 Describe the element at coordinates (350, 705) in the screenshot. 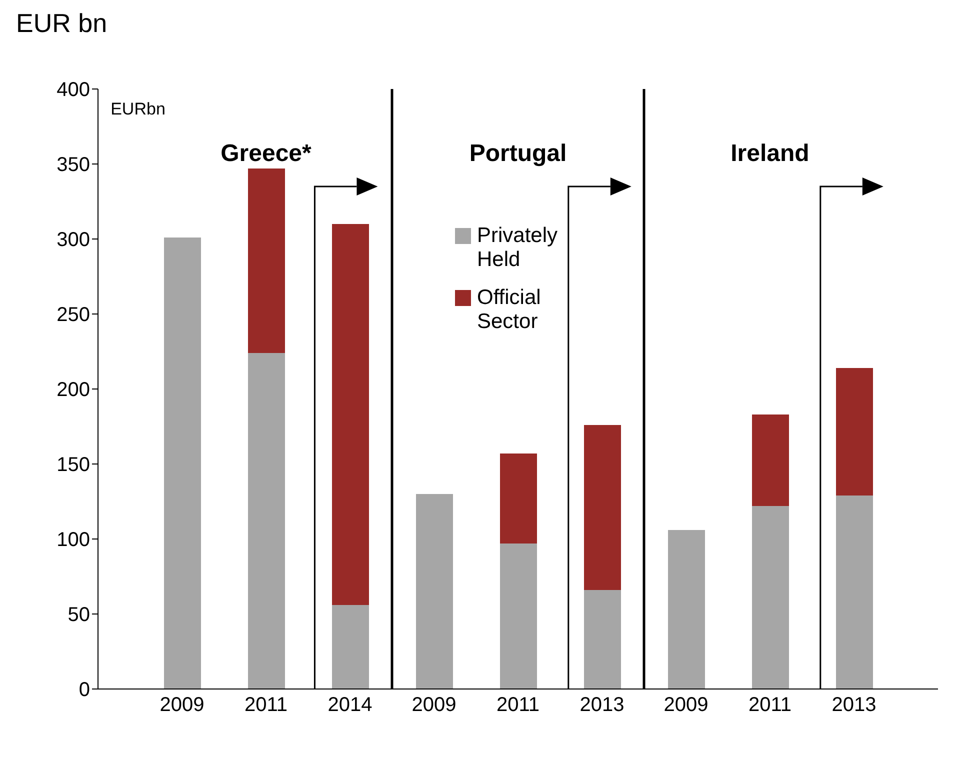

I see `x-tick-label: 2014` at that location.